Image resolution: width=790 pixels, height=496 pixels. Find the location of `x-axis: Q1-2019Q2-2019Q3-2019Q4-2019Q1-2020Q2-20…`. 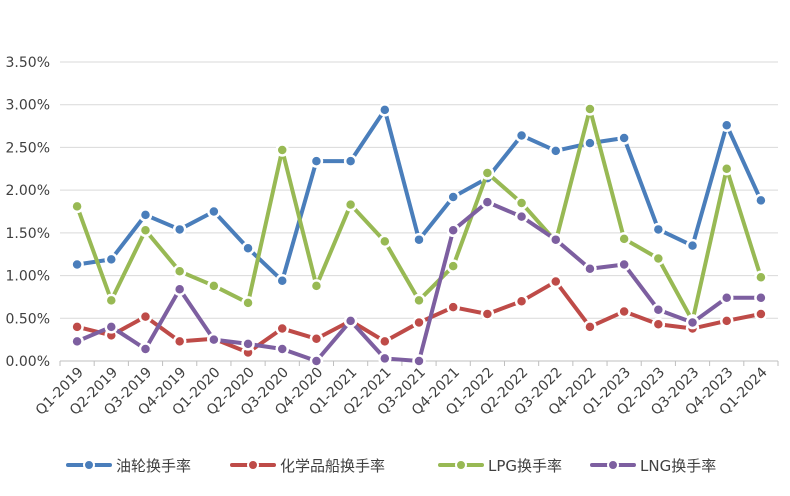

x-axis: Q1-2019Q2-2019Q3-2019Q4-2019Q1-2020Q2-20… is located at coordinates (406, 390).